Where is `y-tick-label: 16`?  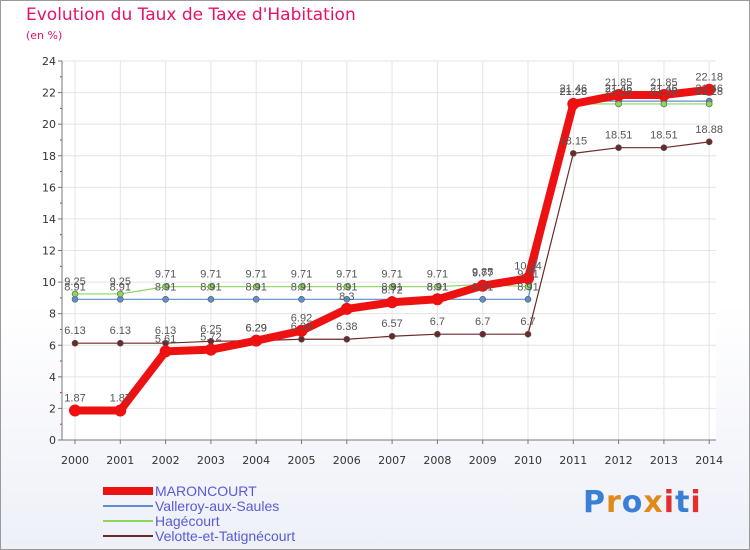
y-tick-label: 16 is located at coordinates (49, 187).